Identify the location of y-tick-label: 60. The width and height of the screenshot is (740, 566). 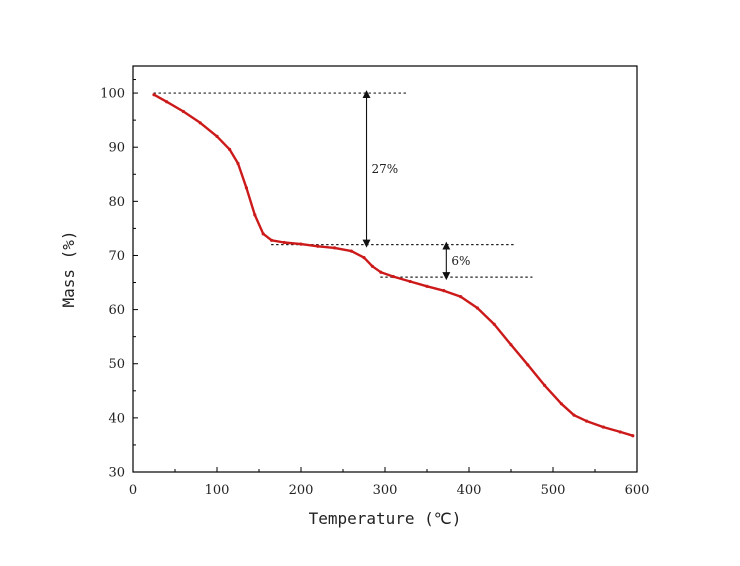
(116, 310).